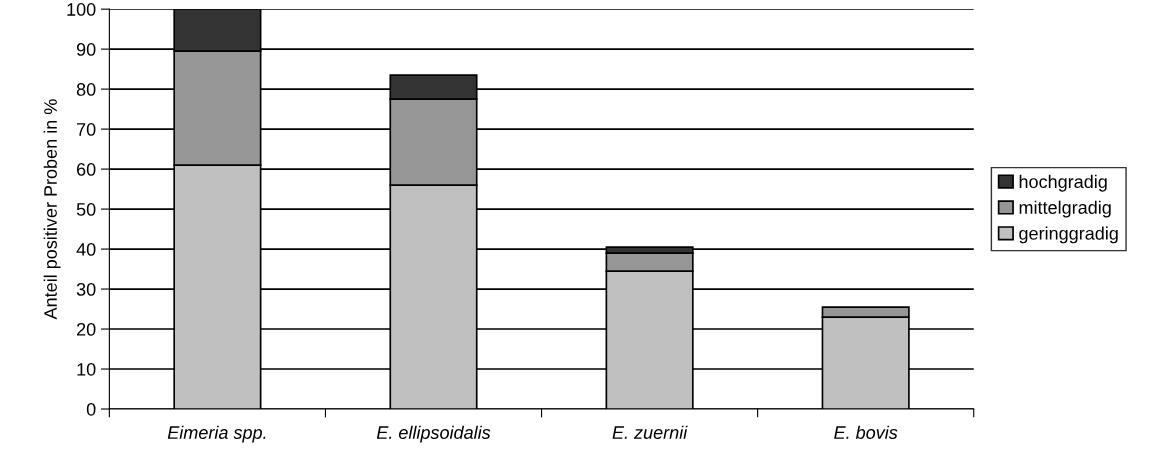 The height and width of the screenshot is (457, 1176). Describe the element at coordinates (86, 129) in the screenshot. I see `y-tick-label: 70` at that location.